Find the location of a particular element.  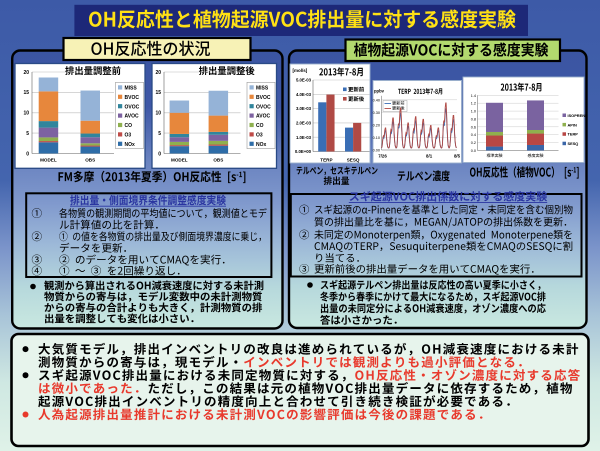

svg-text: 1.0E-03 is located at coordinates (304, 137).